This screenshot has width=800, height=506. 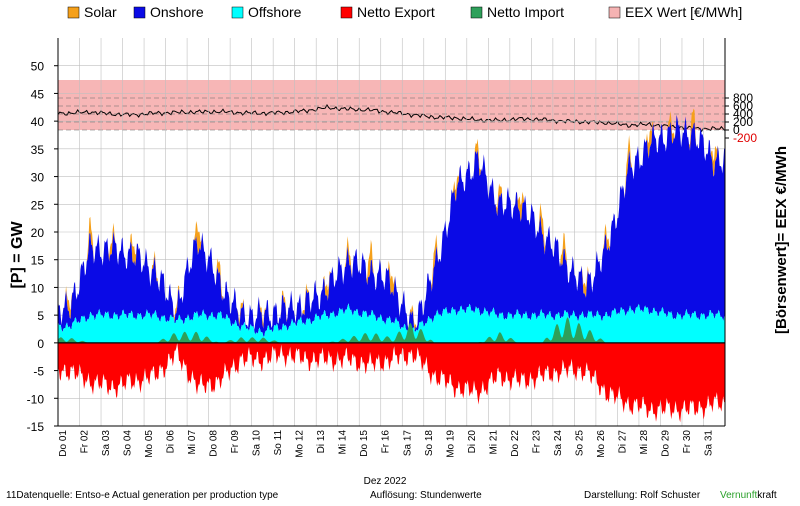 I want to click on right-axis-tick-label: 0, so click(x=736, y=130).